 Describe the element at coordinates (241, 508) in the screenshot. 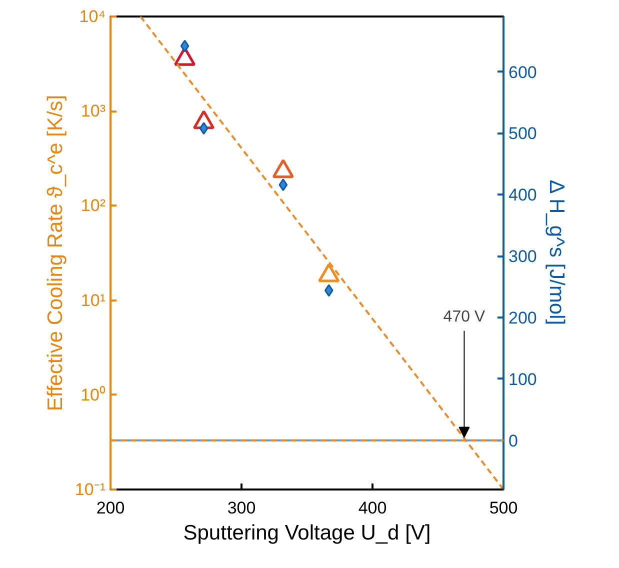

I see `x-tick-label: 300` at that location.